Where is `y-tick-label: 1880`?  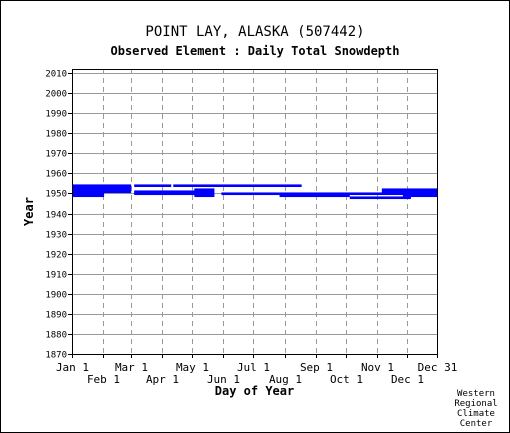 y-tick-label: 1880 is located at coordinates (56, 336).